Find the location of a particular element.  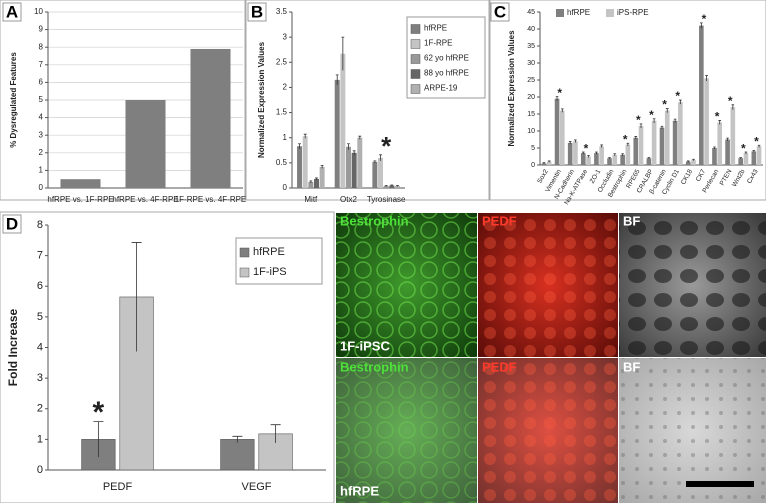

legend-label: iPS-RPE is located at coordinates (633, 12).